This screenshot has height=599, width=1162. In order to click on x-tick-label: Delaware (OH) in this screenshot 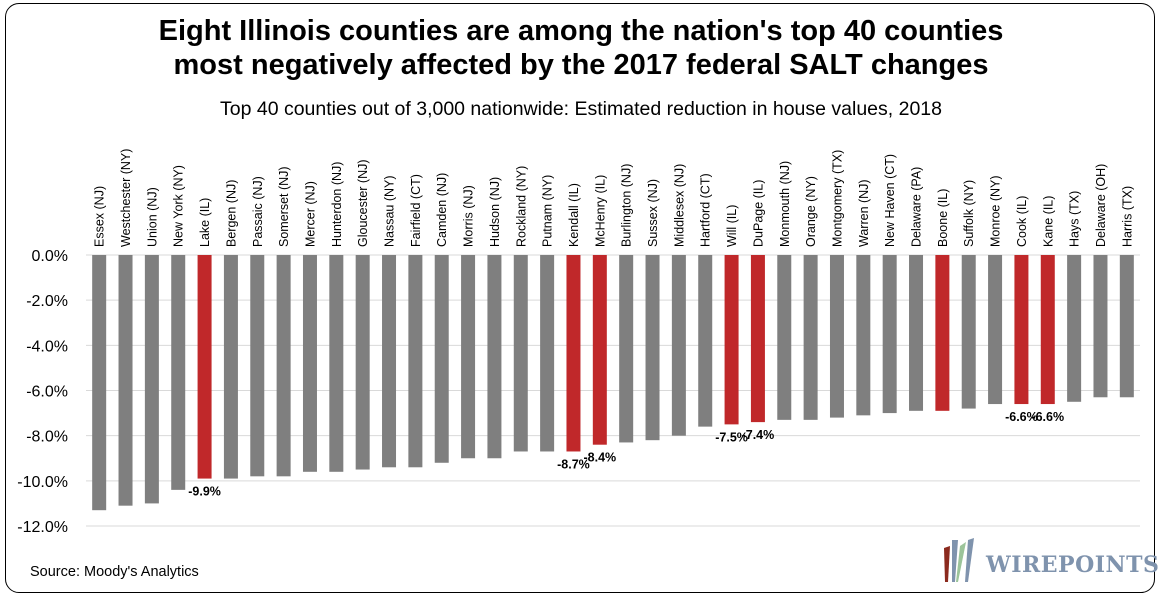, I will do `click(1101, 205)`.